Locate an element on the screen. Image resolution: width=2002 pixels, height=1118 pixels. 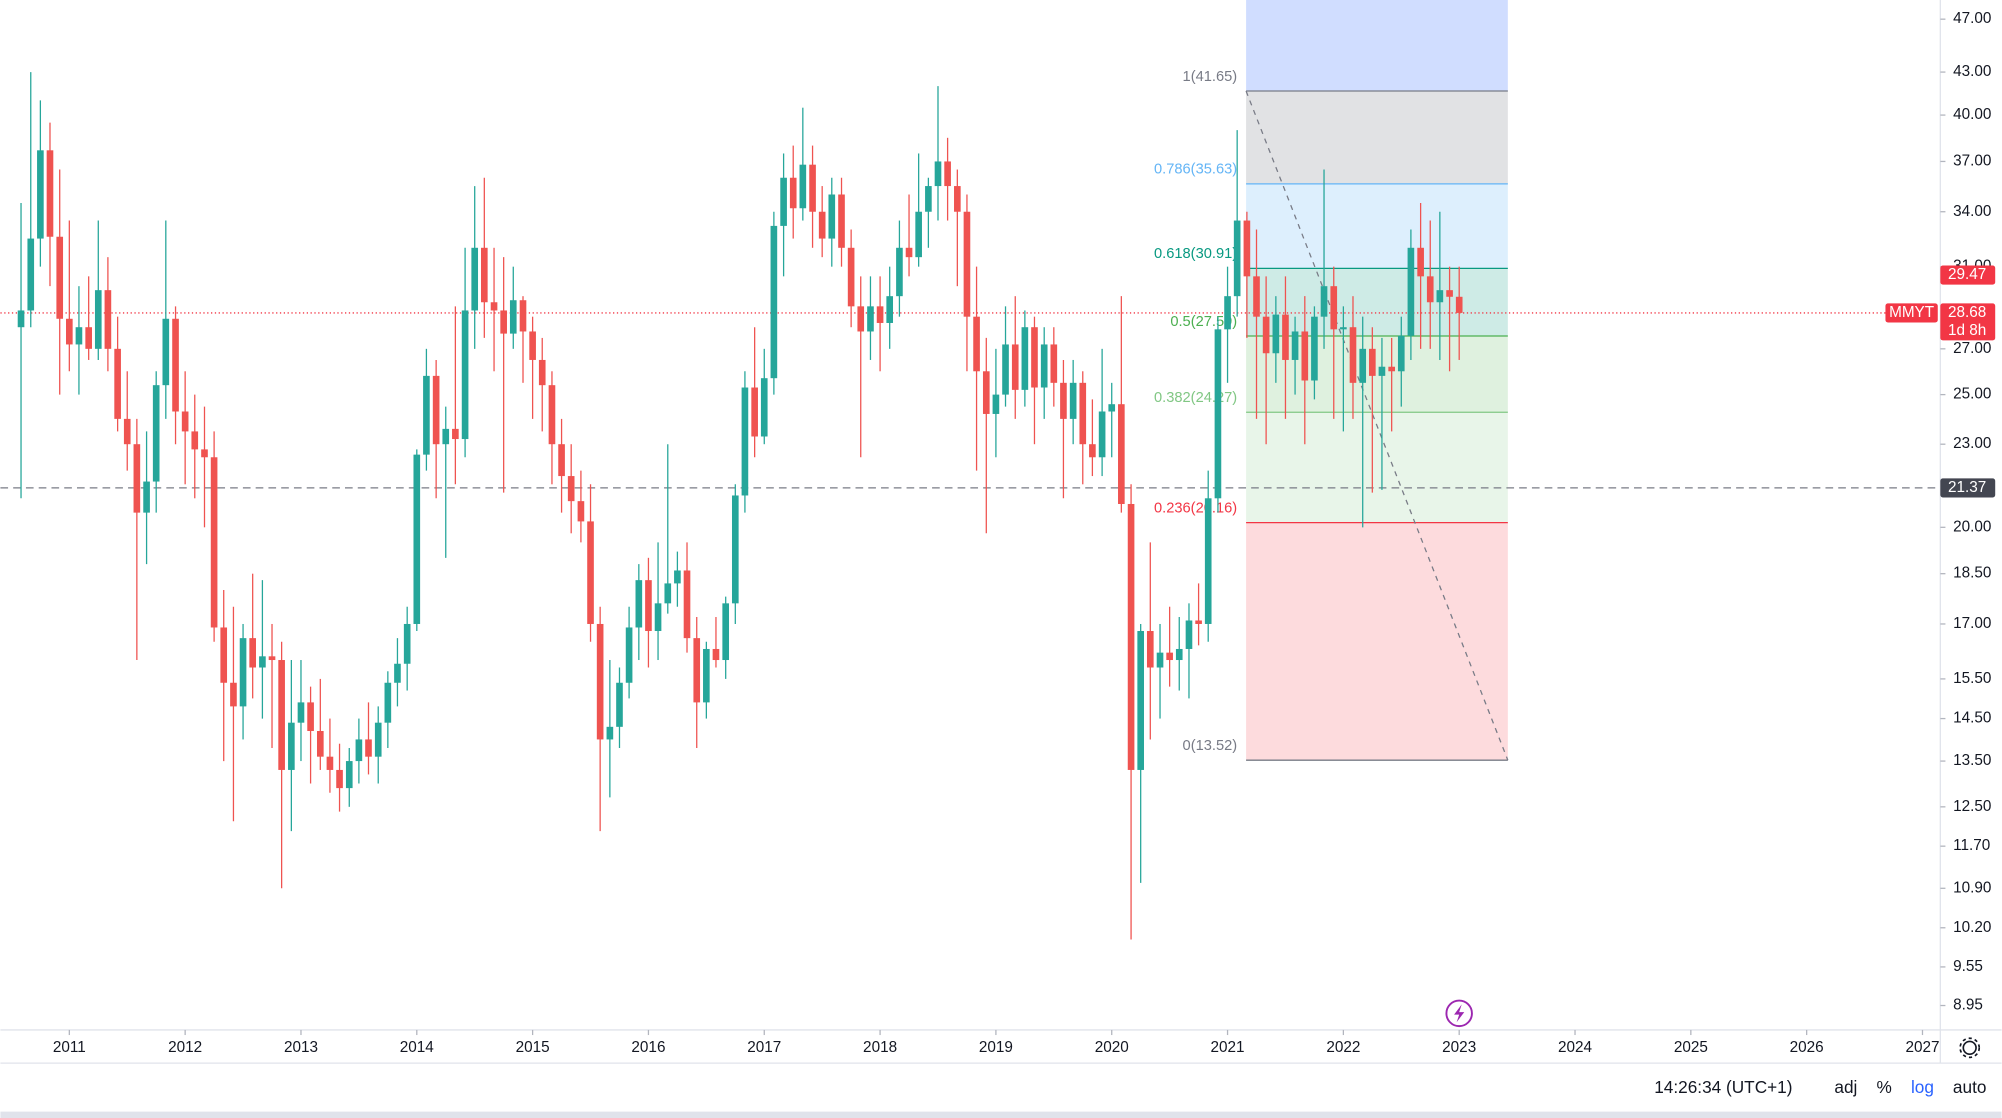
x-tick-label: 2017 is located at coordinates (764, 1047).